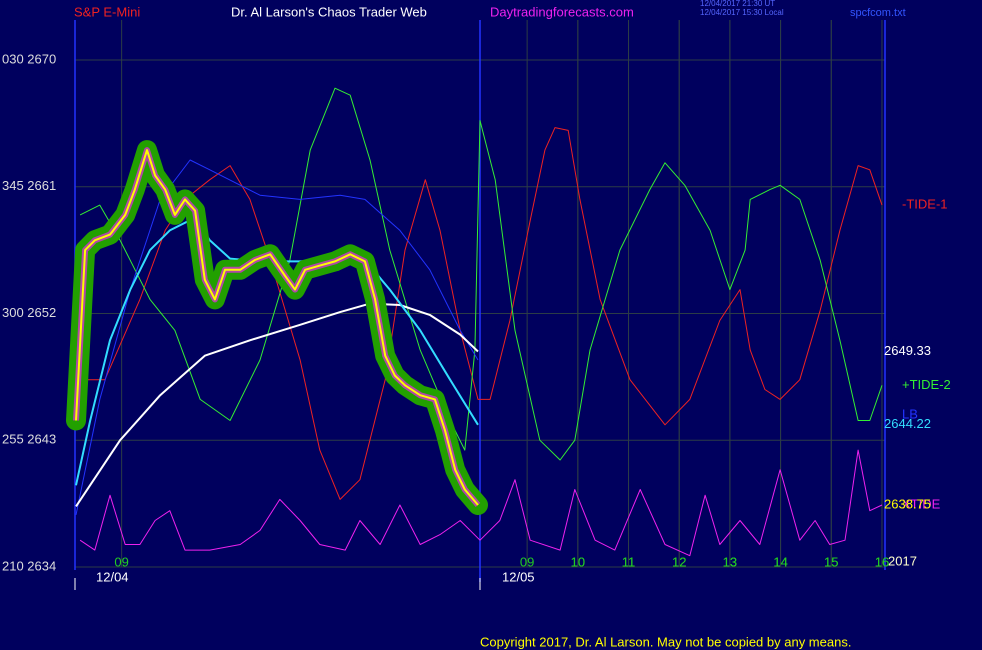  What do you see at coordinates (29, 58) in the screenshot?
I see `y-tick-label: 030 2670` at bounding box center [29, 58].